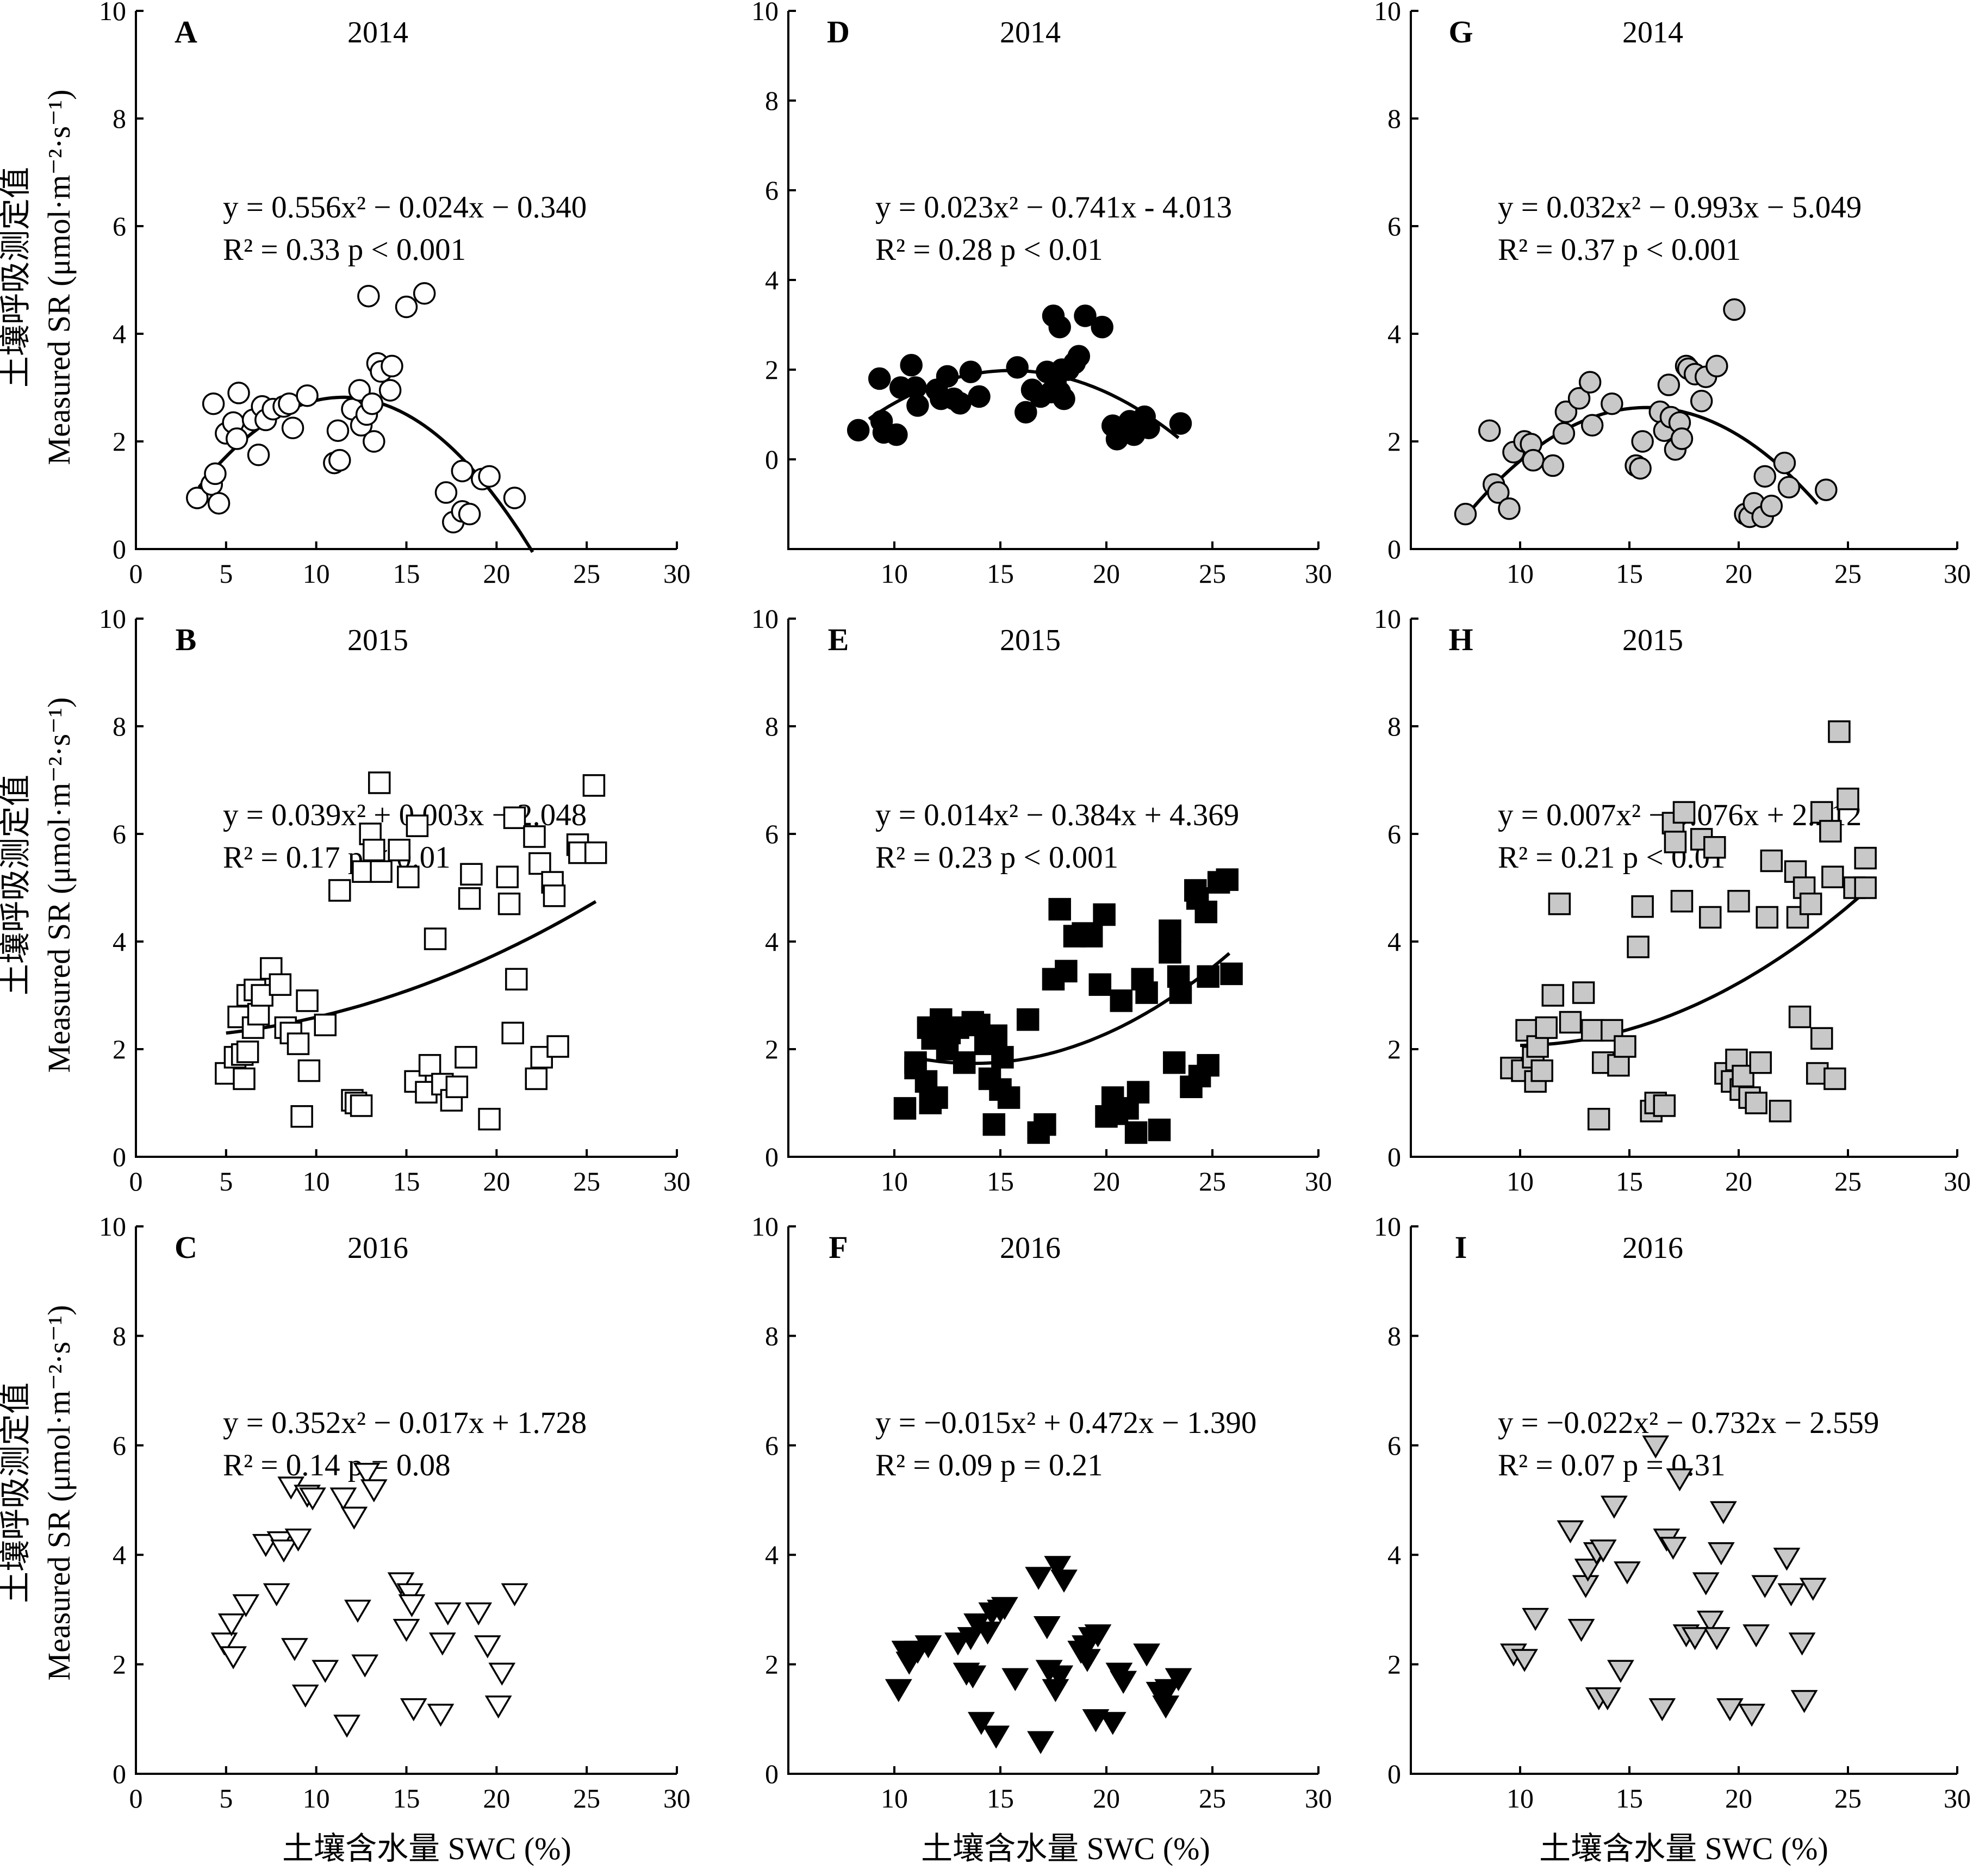  I want to click on fit-equation: y = −0.022x² − 0.732x − 2.559, so click(1688, 1423).